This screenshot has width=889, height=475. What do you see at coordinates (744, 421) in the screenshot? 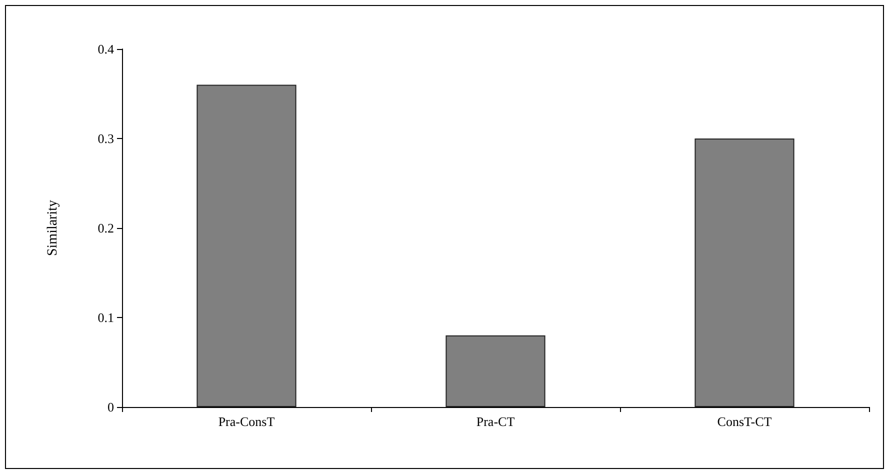
I see `x-tick-label: ConsT-CT` at bounding box center [744, 421].